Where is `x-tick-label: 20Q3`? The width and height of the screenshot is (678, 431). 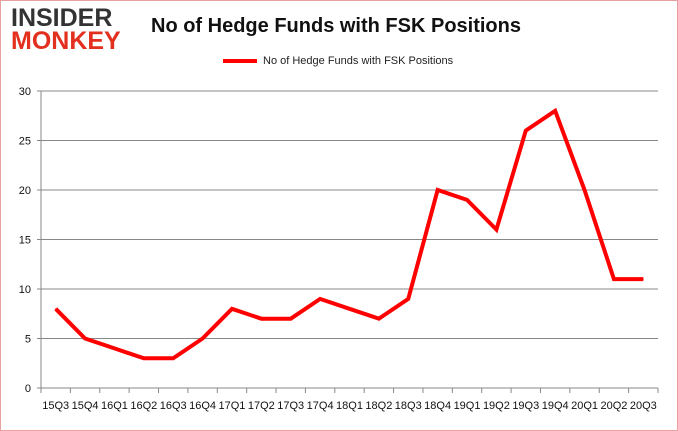 x-tick-label: 20Q3 is located at coordinates (643, 406).